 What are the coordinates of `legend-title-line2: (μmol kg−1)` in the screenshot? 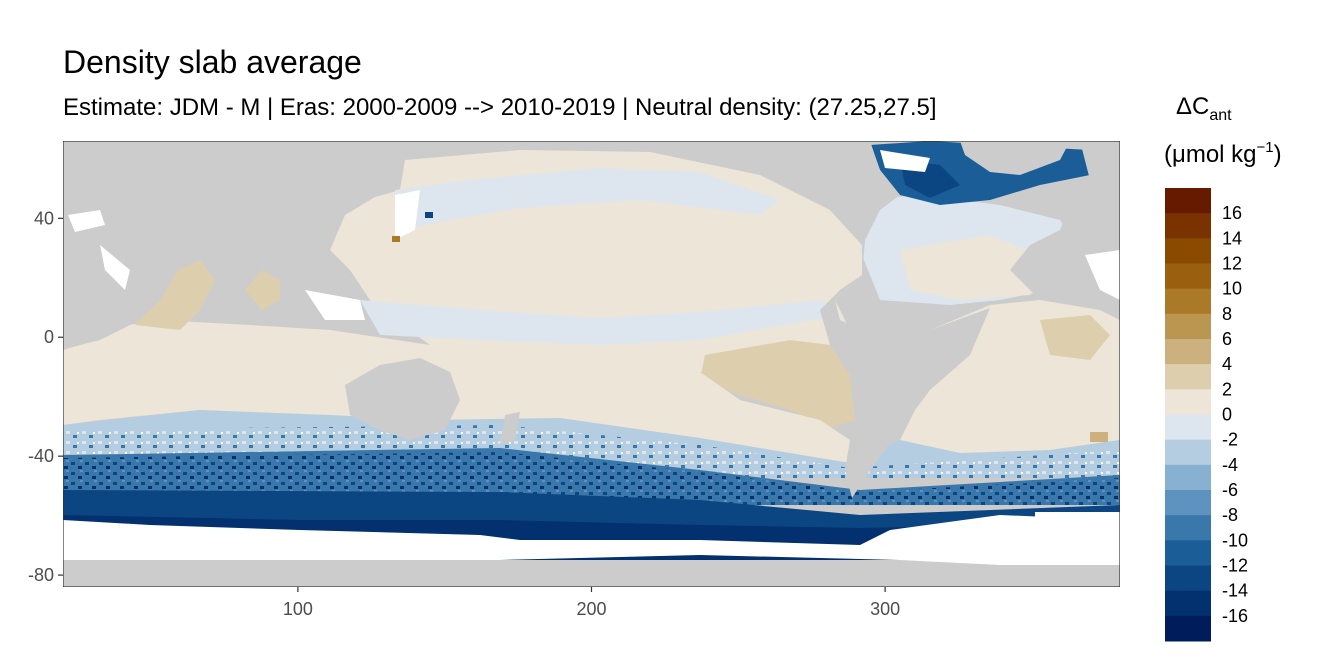 It's located at (1223, 153).